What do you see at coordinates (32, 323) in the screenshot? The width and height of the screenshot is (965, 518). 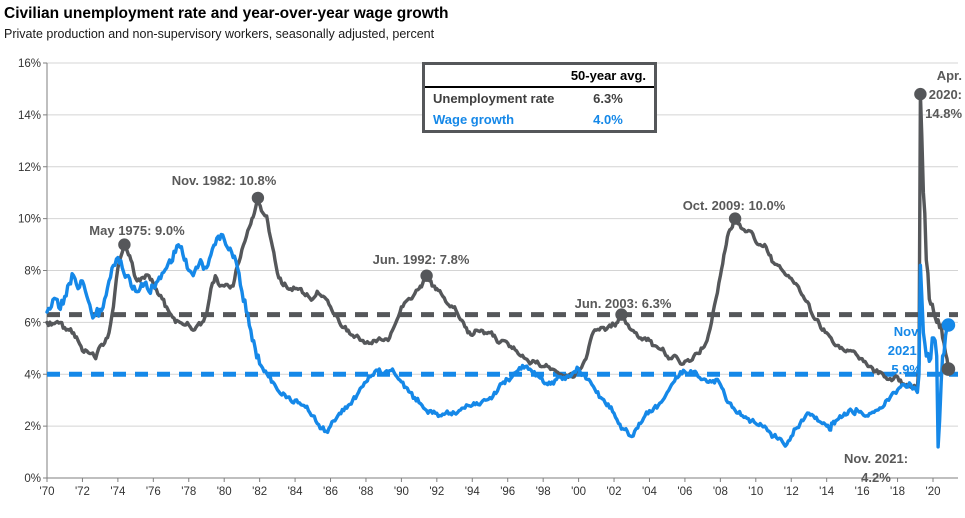 I see `y-tick-label: 6%` at bounding box center [32, 323].